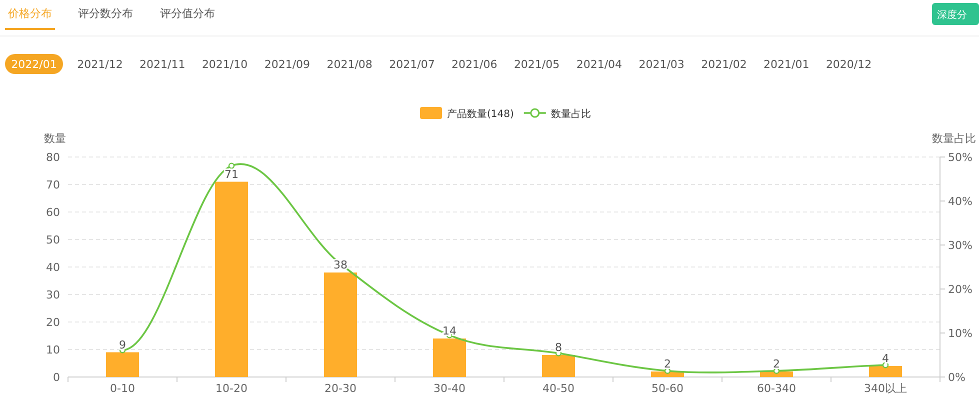  What do you see at coordinates (100, 64) in the screenshot?
I see `text: 2021/12` at bounding box center [100, 64].